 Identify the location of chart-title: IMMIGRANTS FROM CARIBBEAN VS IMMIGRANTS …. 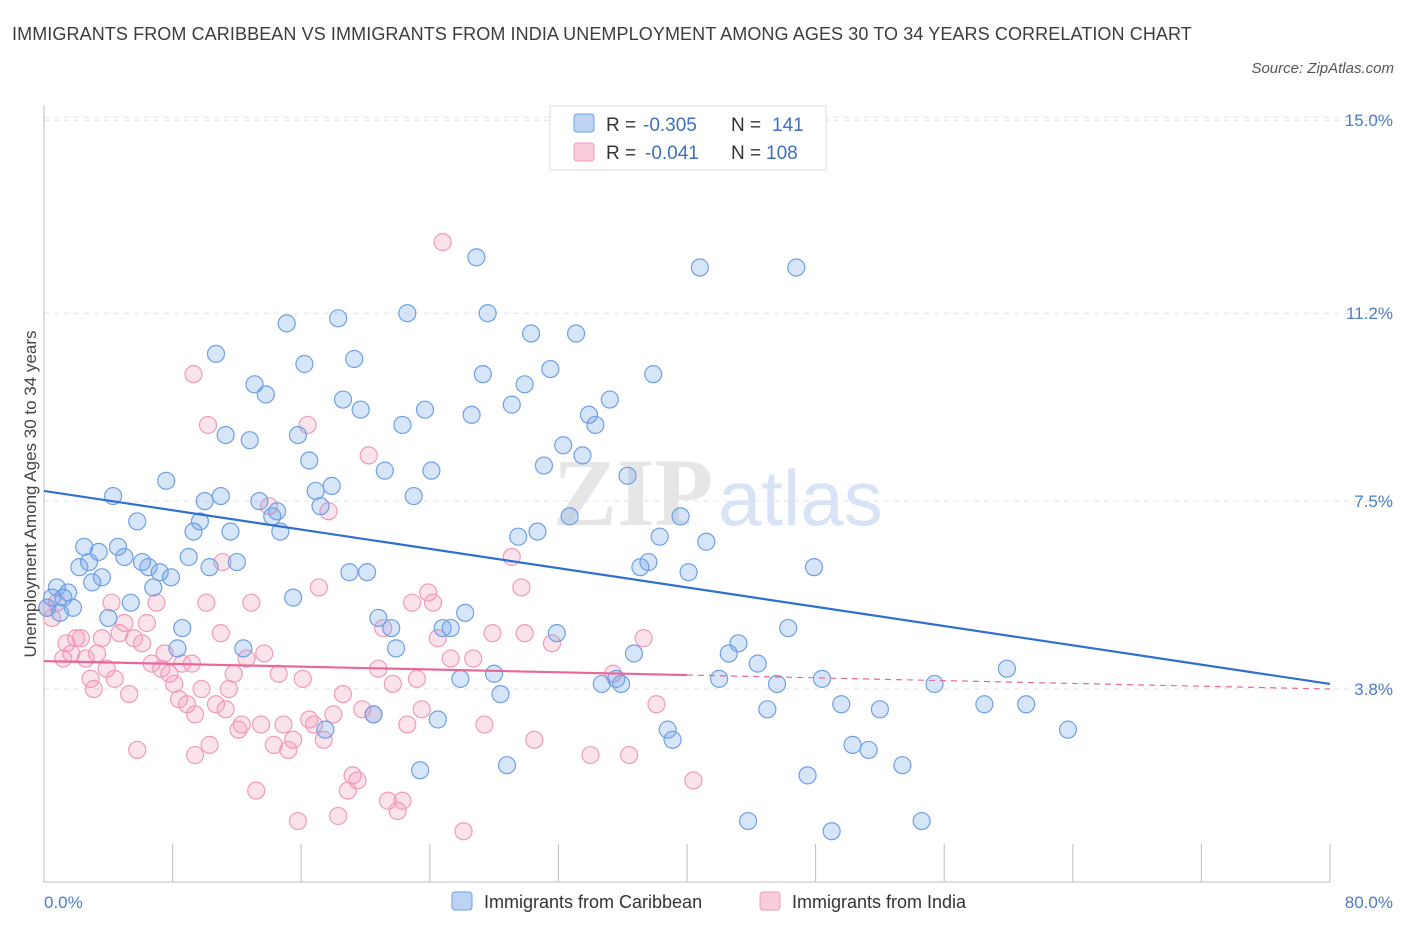
(602, 34).